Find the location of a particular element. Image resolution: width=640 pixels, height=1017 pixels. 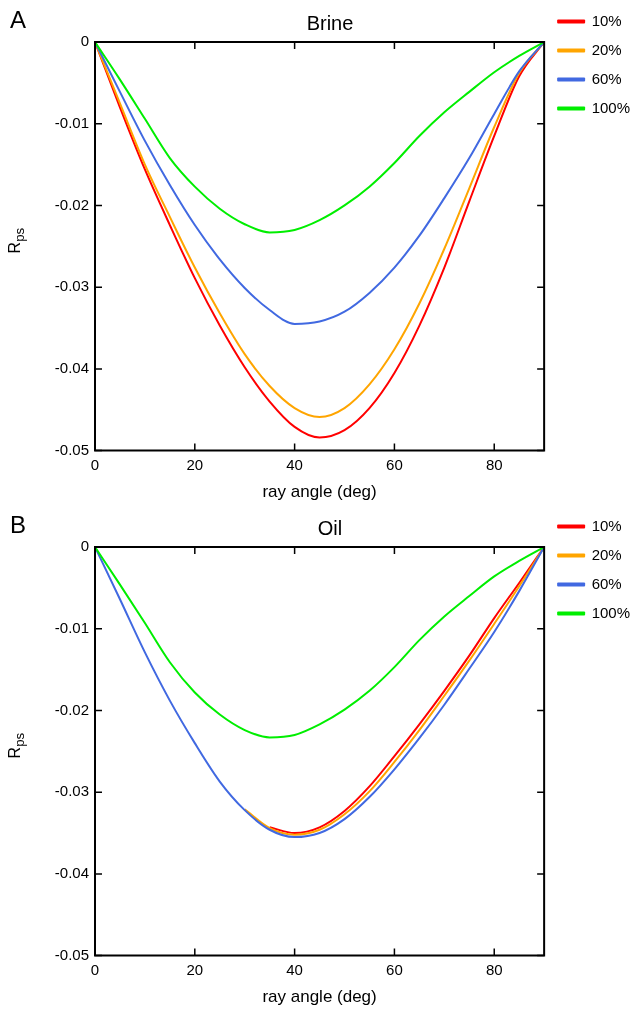

chart-title: Oil is located at coordinates (330, 527).